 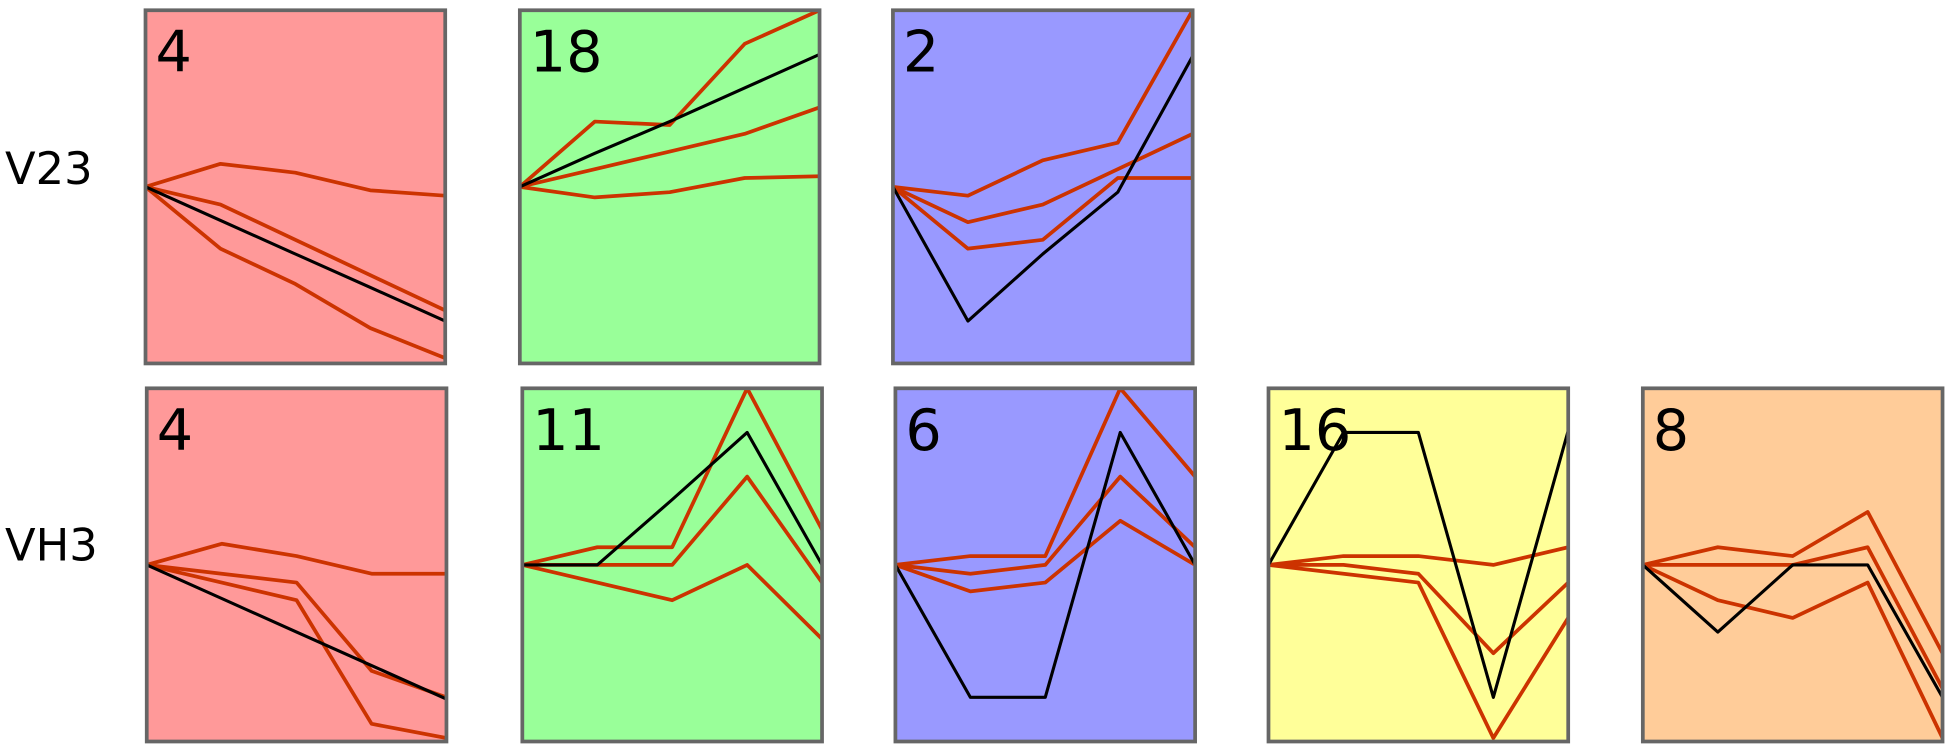 What do you see at coordinates (1314, 431) in the screenshot?
I see `panel-title: 16` at bounding box center [1314, 431].